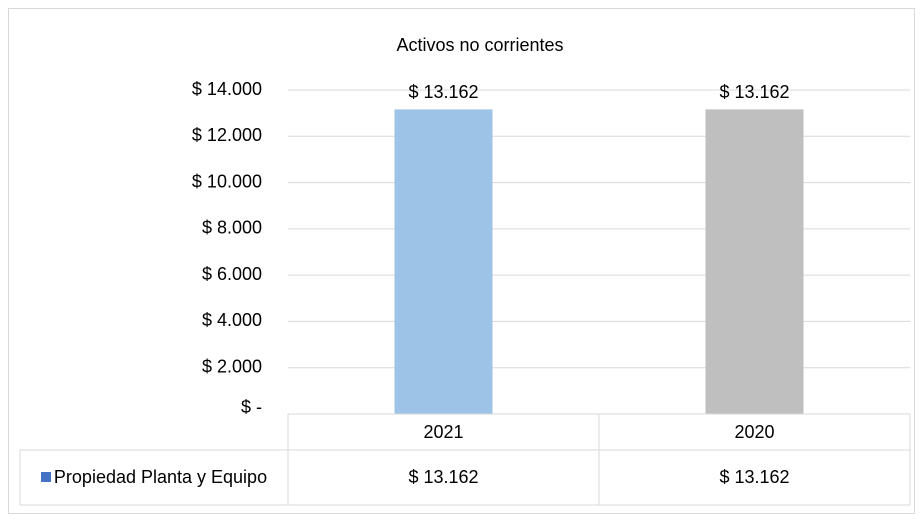 Image resolution: width=924 pixels, height=521 pixels. What do you see at coordinates (227, 89) in the screenshot?
I see `y-tick-label: $ 14.000` at bounding box center [227, 89].